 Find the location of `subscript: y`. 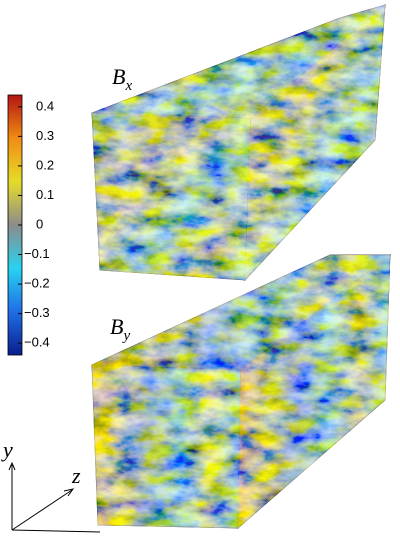

subscript: y is located at coordinates (125, 336).